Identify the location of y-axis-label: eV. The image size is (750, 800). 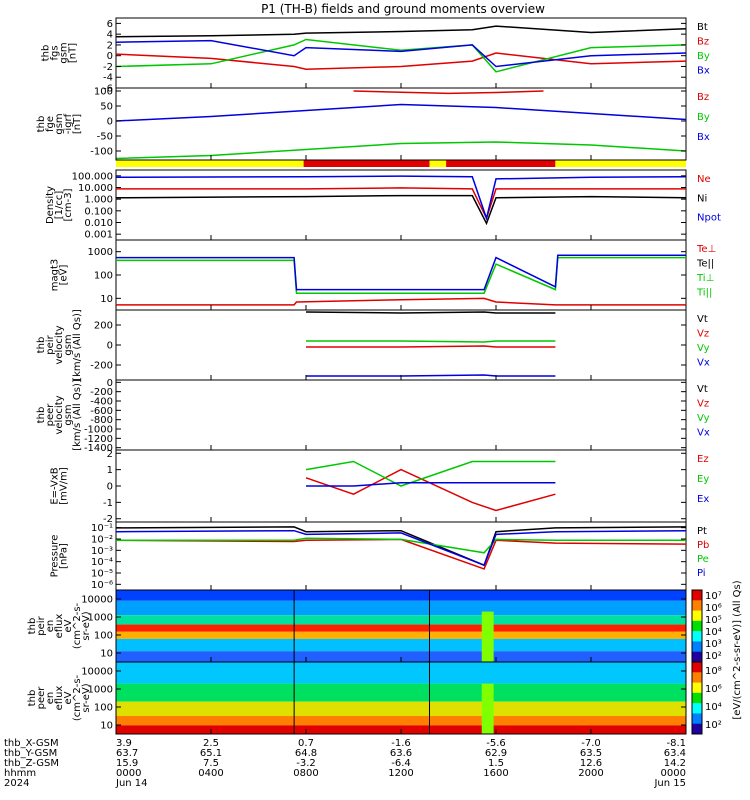
(68, 697).